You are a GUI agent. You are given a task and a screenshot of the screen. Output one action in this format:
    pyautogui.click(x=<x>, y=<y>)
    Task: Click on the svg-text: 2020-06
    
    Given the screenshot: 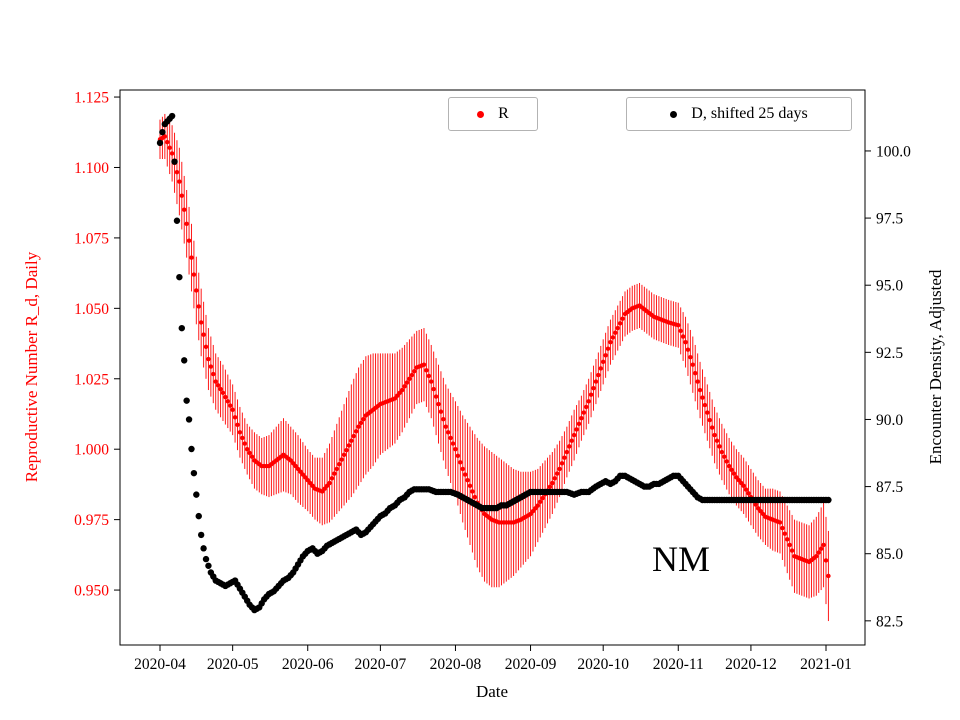 What is the action you would take?
    pyautogui.click(x=308, y=664)
    